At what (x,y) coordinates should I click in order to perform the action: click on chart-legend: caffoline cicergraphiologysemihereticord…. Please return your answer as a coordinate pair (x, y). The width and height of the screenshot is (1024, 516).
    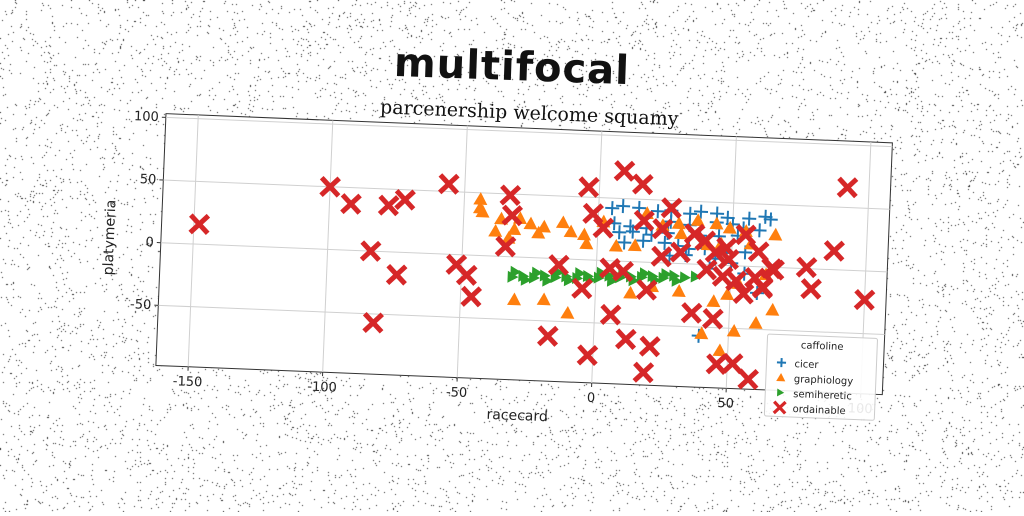
    Looking at the image, I should click on (820, 377).